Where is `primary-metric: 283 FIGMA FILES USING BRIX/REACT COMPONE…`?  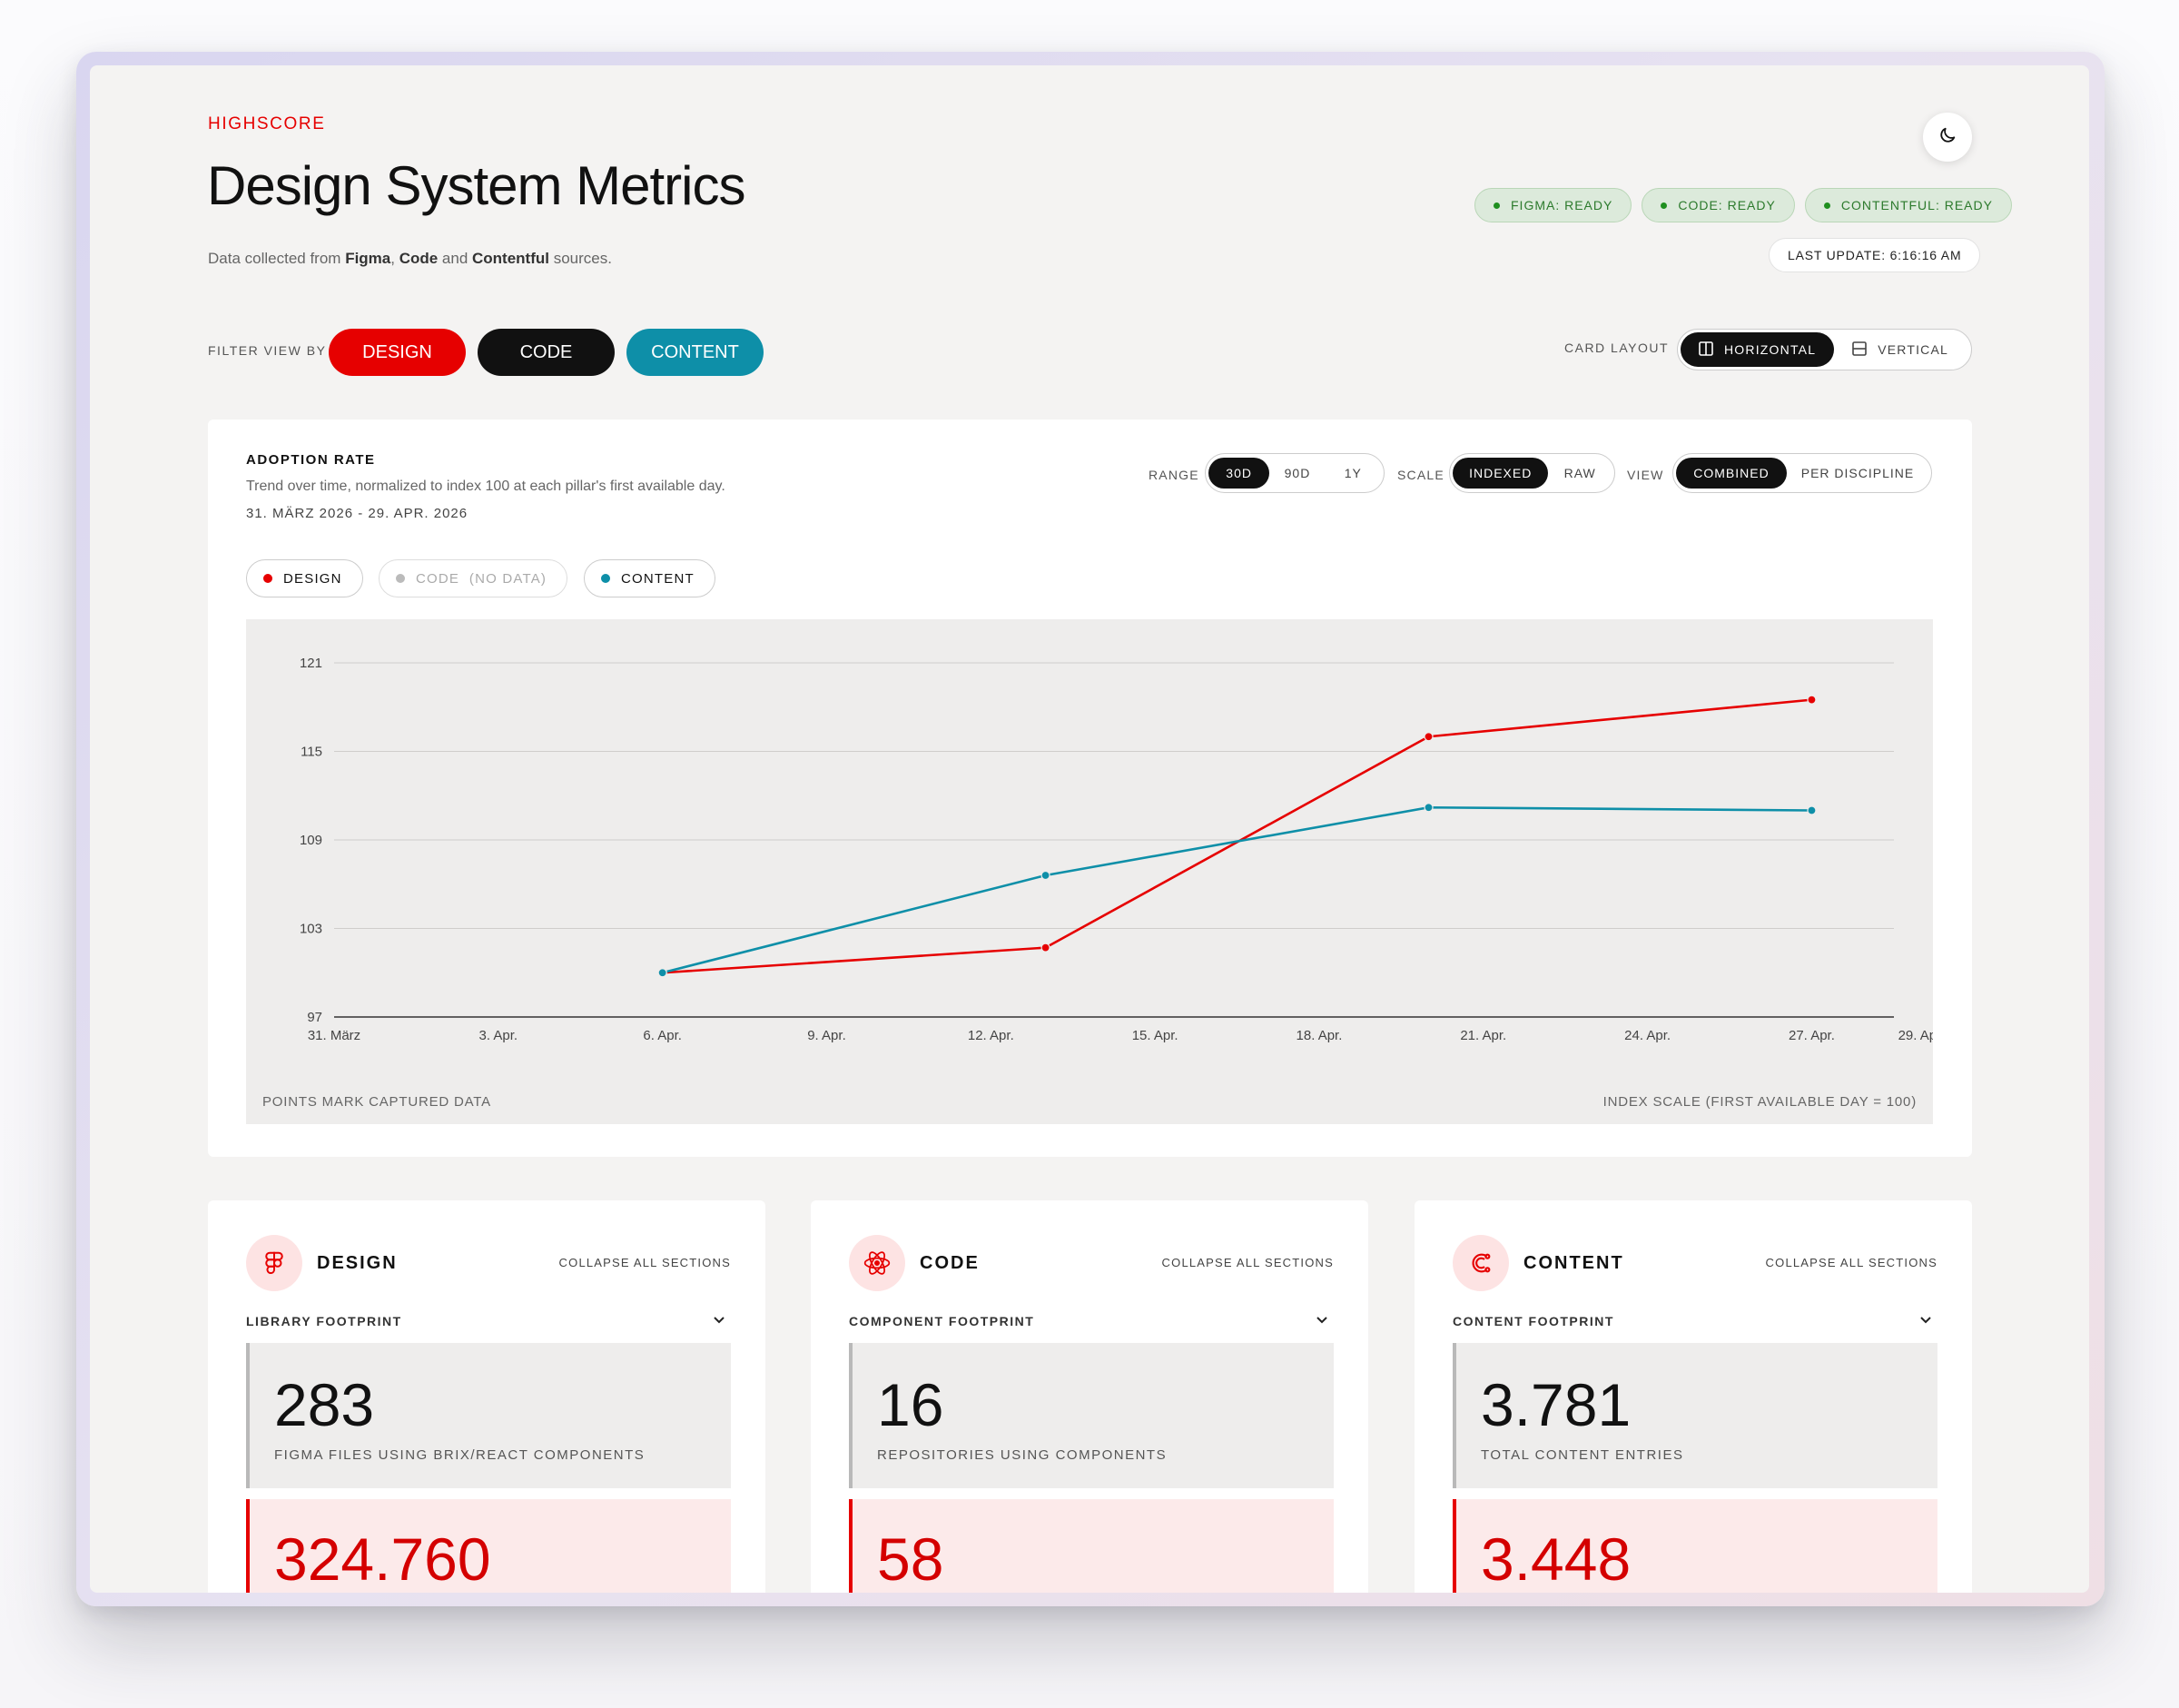 primary-metric: 283 FIGMA FILES USING BRIX/REACT COMPONE… is located at coordinates (488, 1415).